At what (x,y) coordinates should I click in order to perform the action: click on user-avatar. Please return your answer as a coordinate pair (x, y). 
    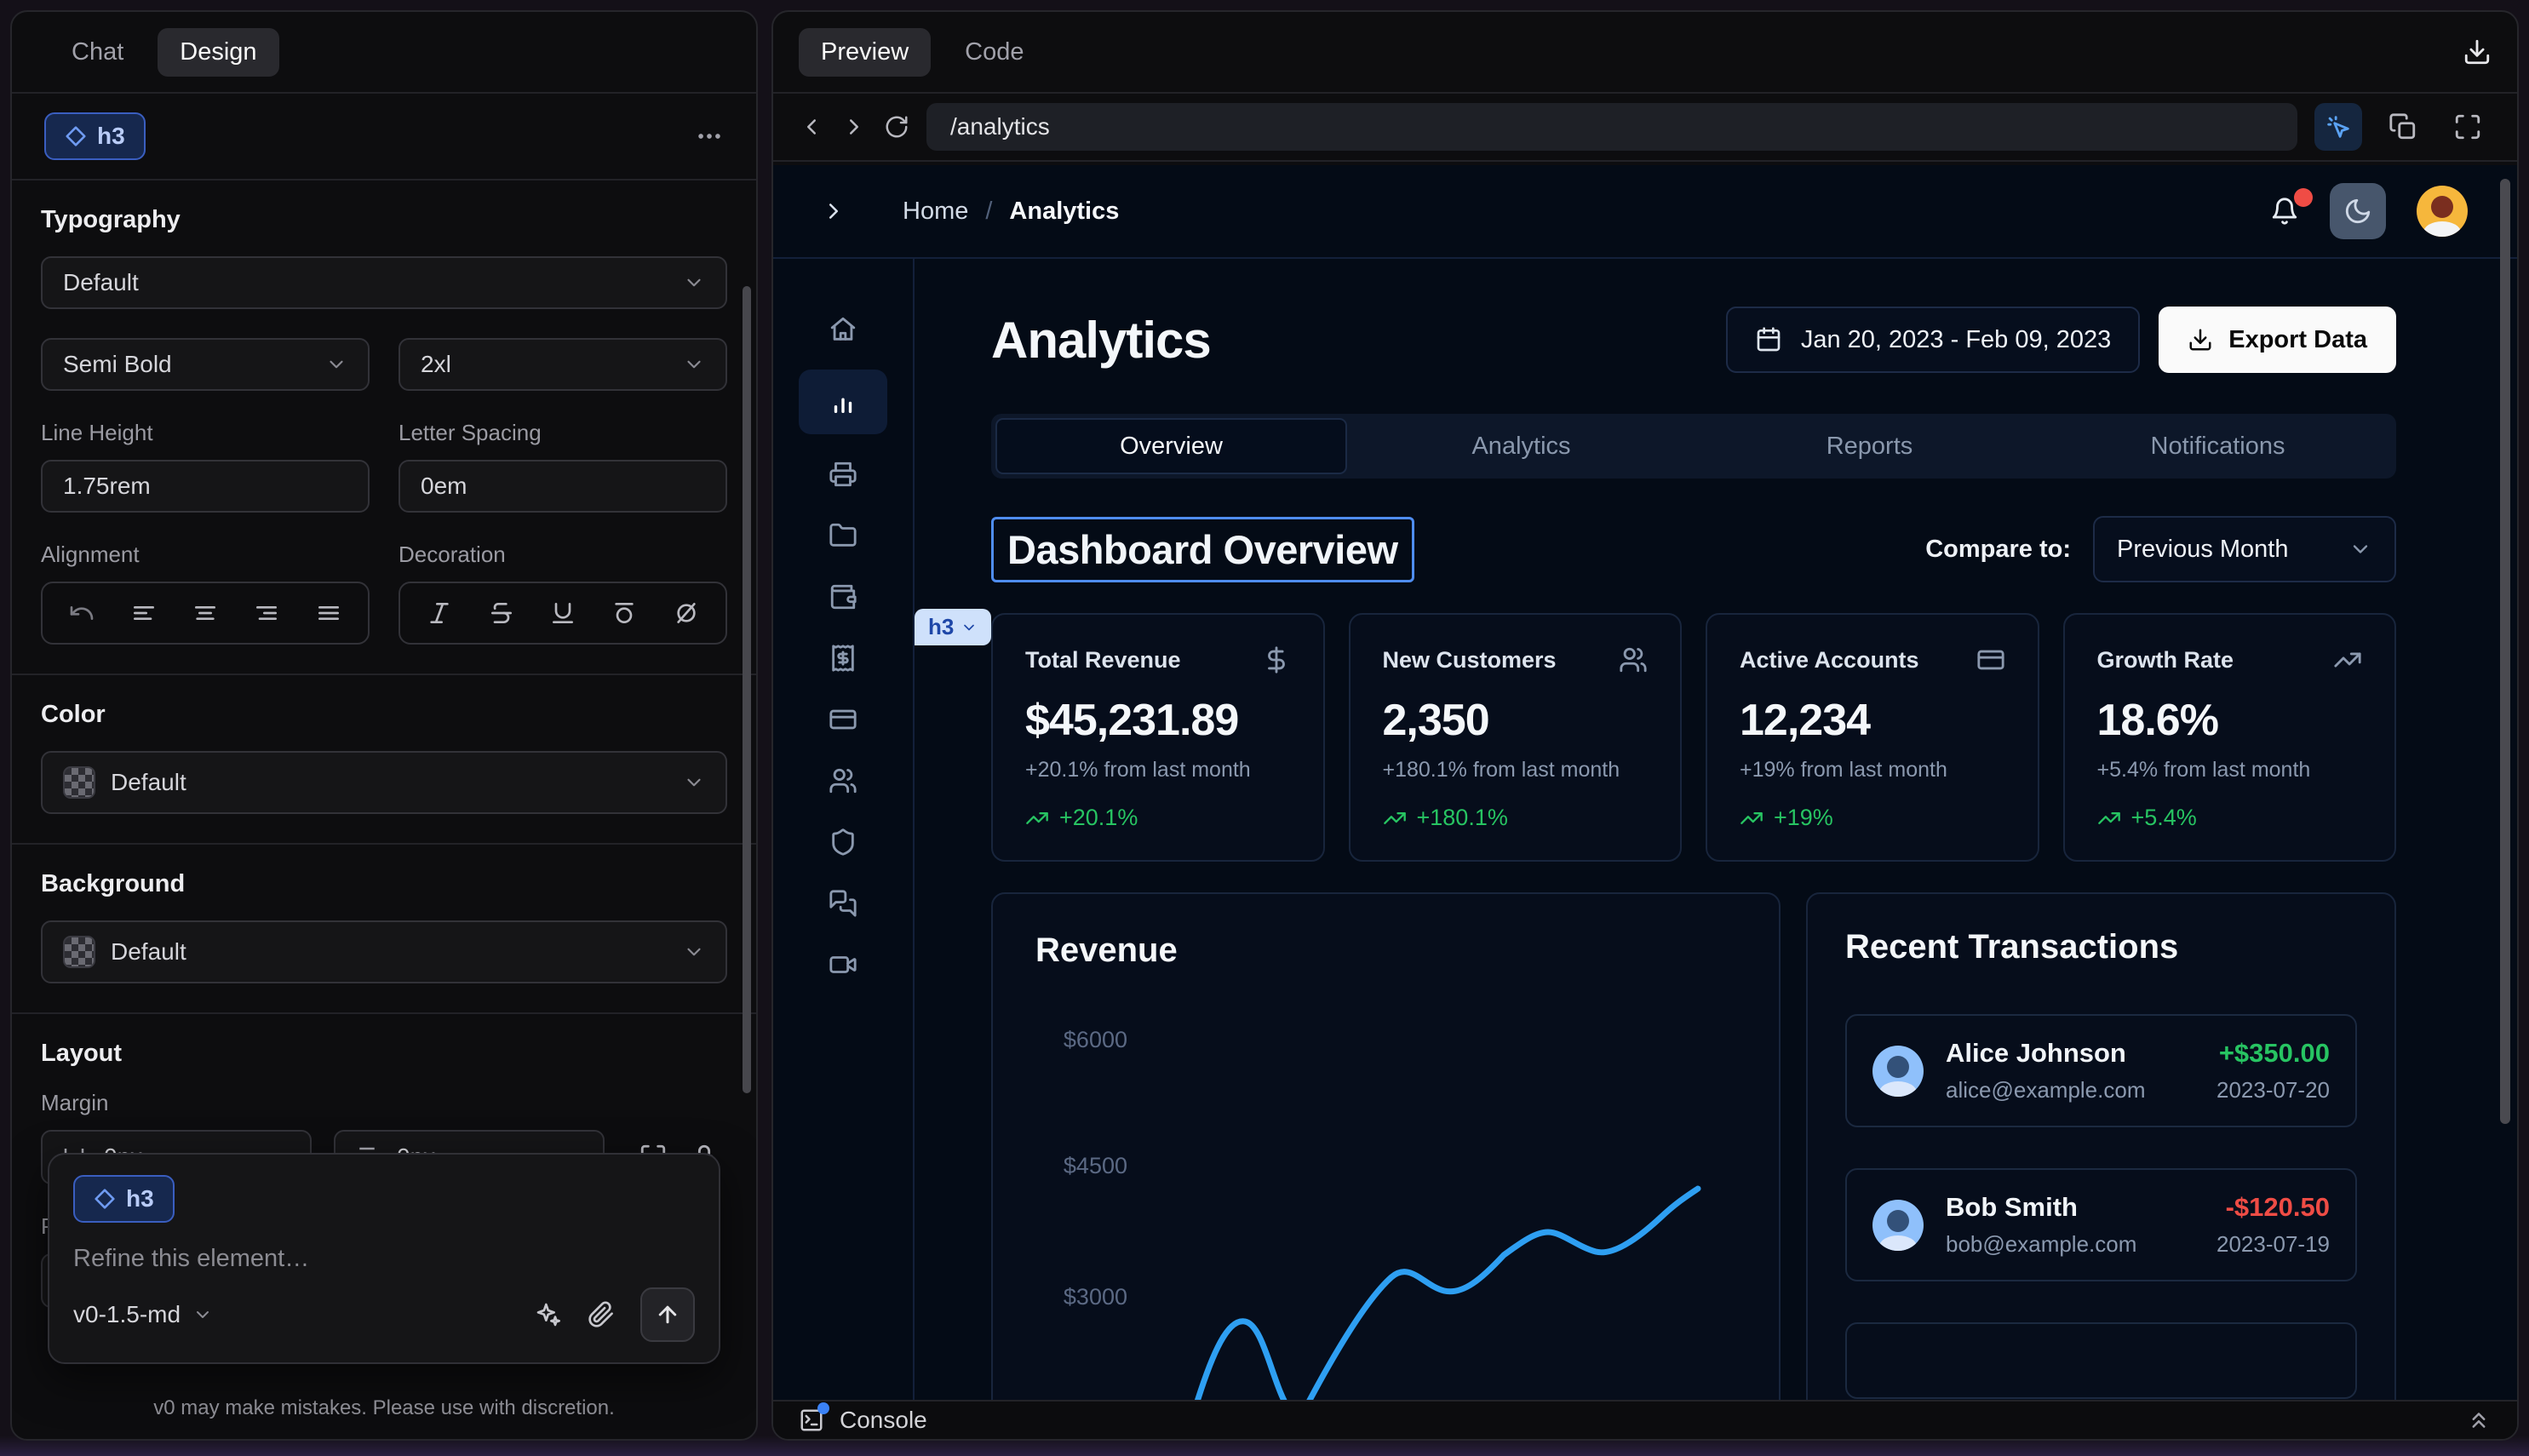
    Looking at the image, I should click on (2442, 211).